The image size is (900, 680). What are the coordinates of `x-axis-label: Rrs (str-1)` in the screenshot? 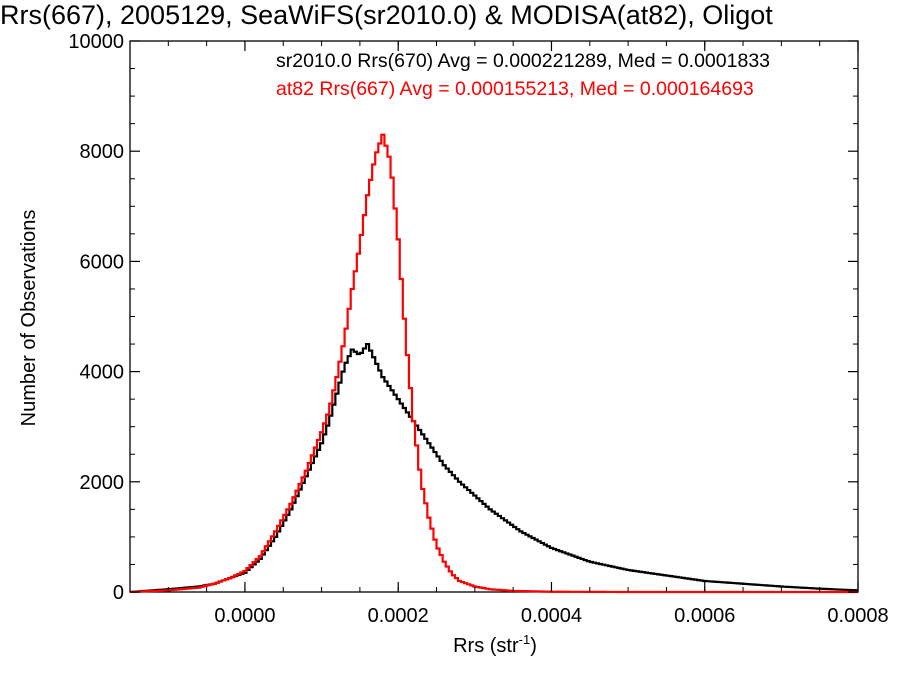 It's located at (495, 644).